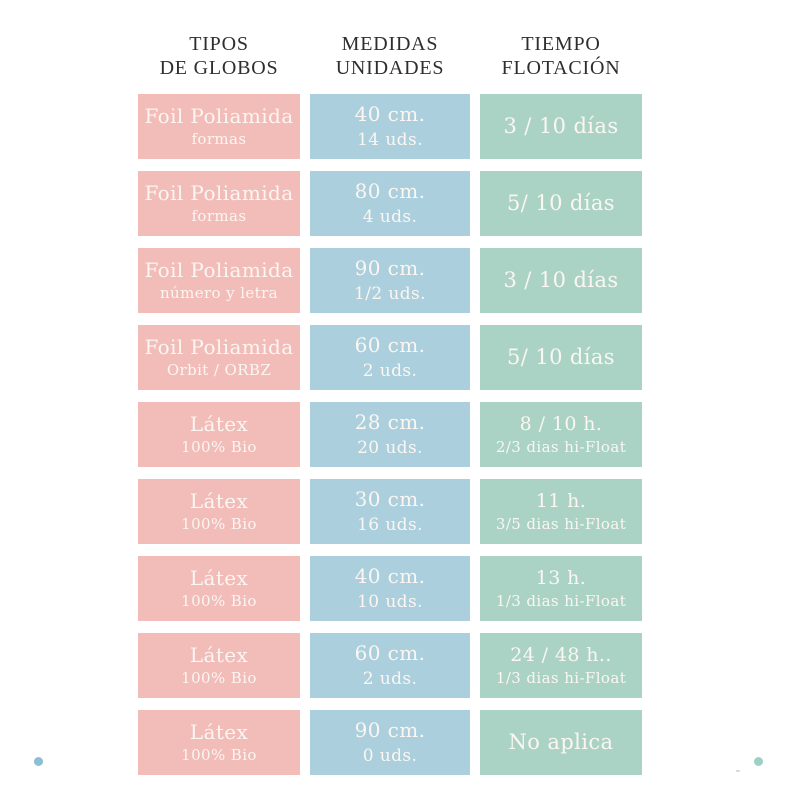  What do you see at coordinates (561, 56) in the screenshot?
I see `column-header-tiempo-flotacion: TIEMPO FLOTACIÓN` at bounding box center [561, 56].